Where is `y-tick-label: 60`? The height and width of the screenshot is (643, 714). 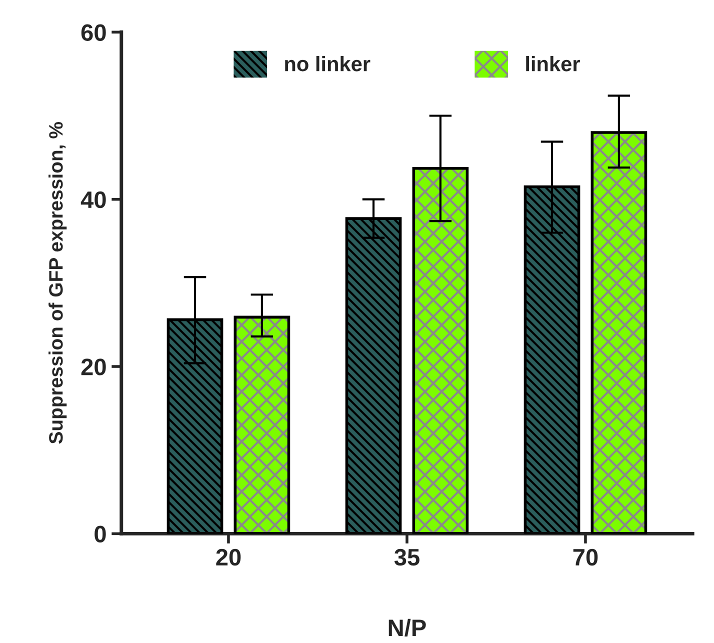 y-tick-label: 60 is located at coordinates (93, 32).